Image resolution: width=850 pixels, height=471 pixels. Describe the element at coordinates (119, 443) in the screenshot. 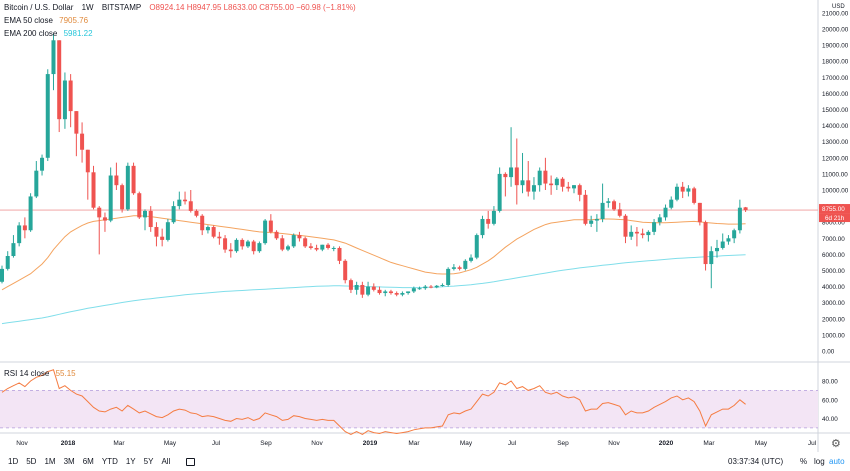

I see `time-tick-label: Mar` at that location.